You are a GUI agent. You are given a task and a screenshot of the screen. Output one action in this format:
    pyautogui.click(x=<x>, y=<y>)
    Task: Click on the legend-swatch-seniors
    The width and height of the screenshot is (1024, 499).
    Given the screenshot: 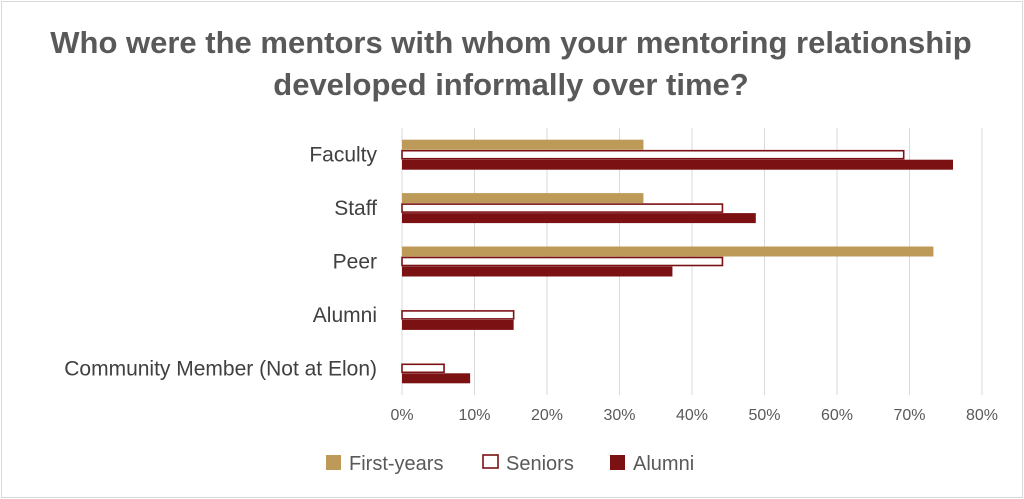 What is the action you would take?
    pyautogui.click(x=490, y=461)
    